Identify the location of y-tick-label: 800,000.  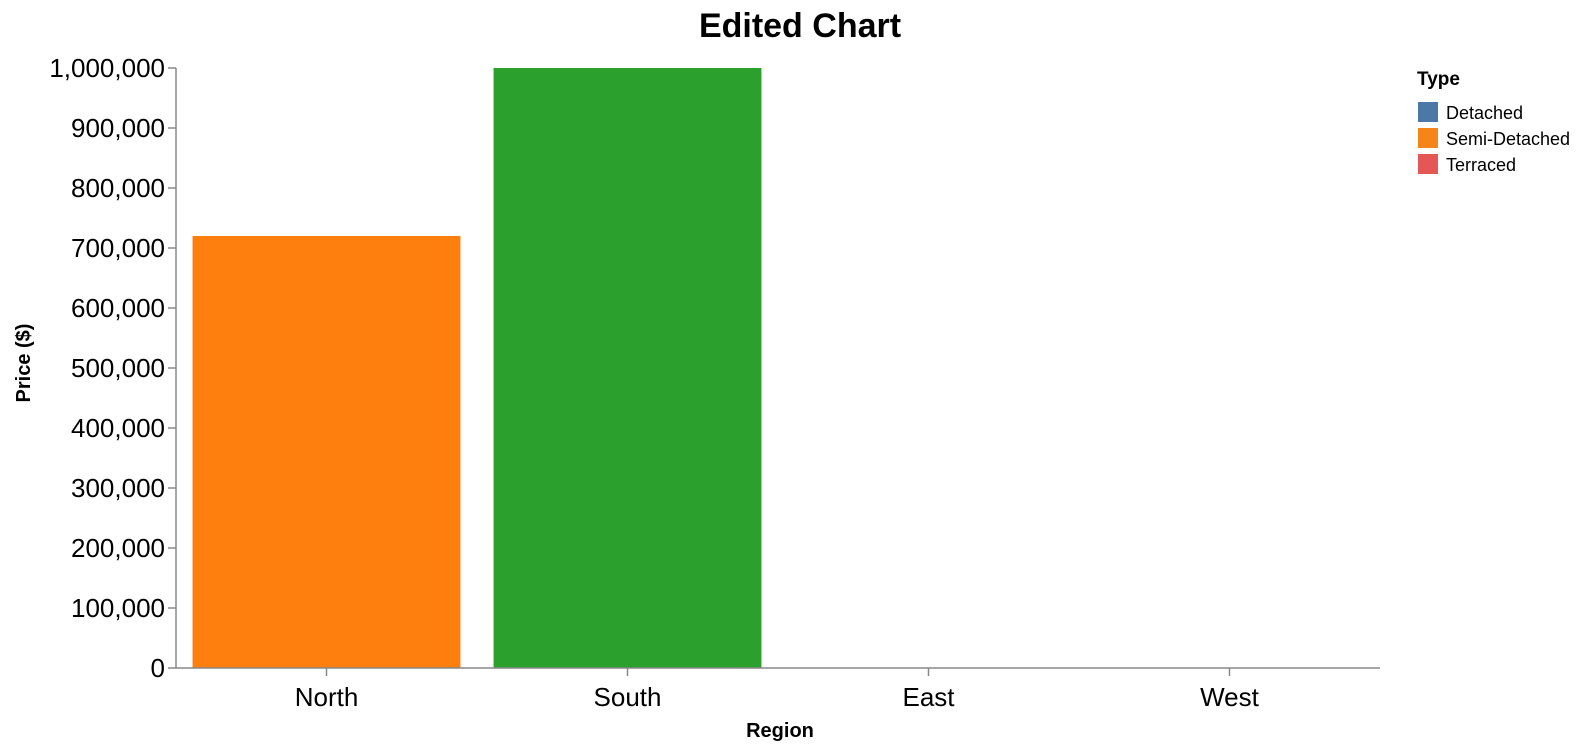
(118, 188).